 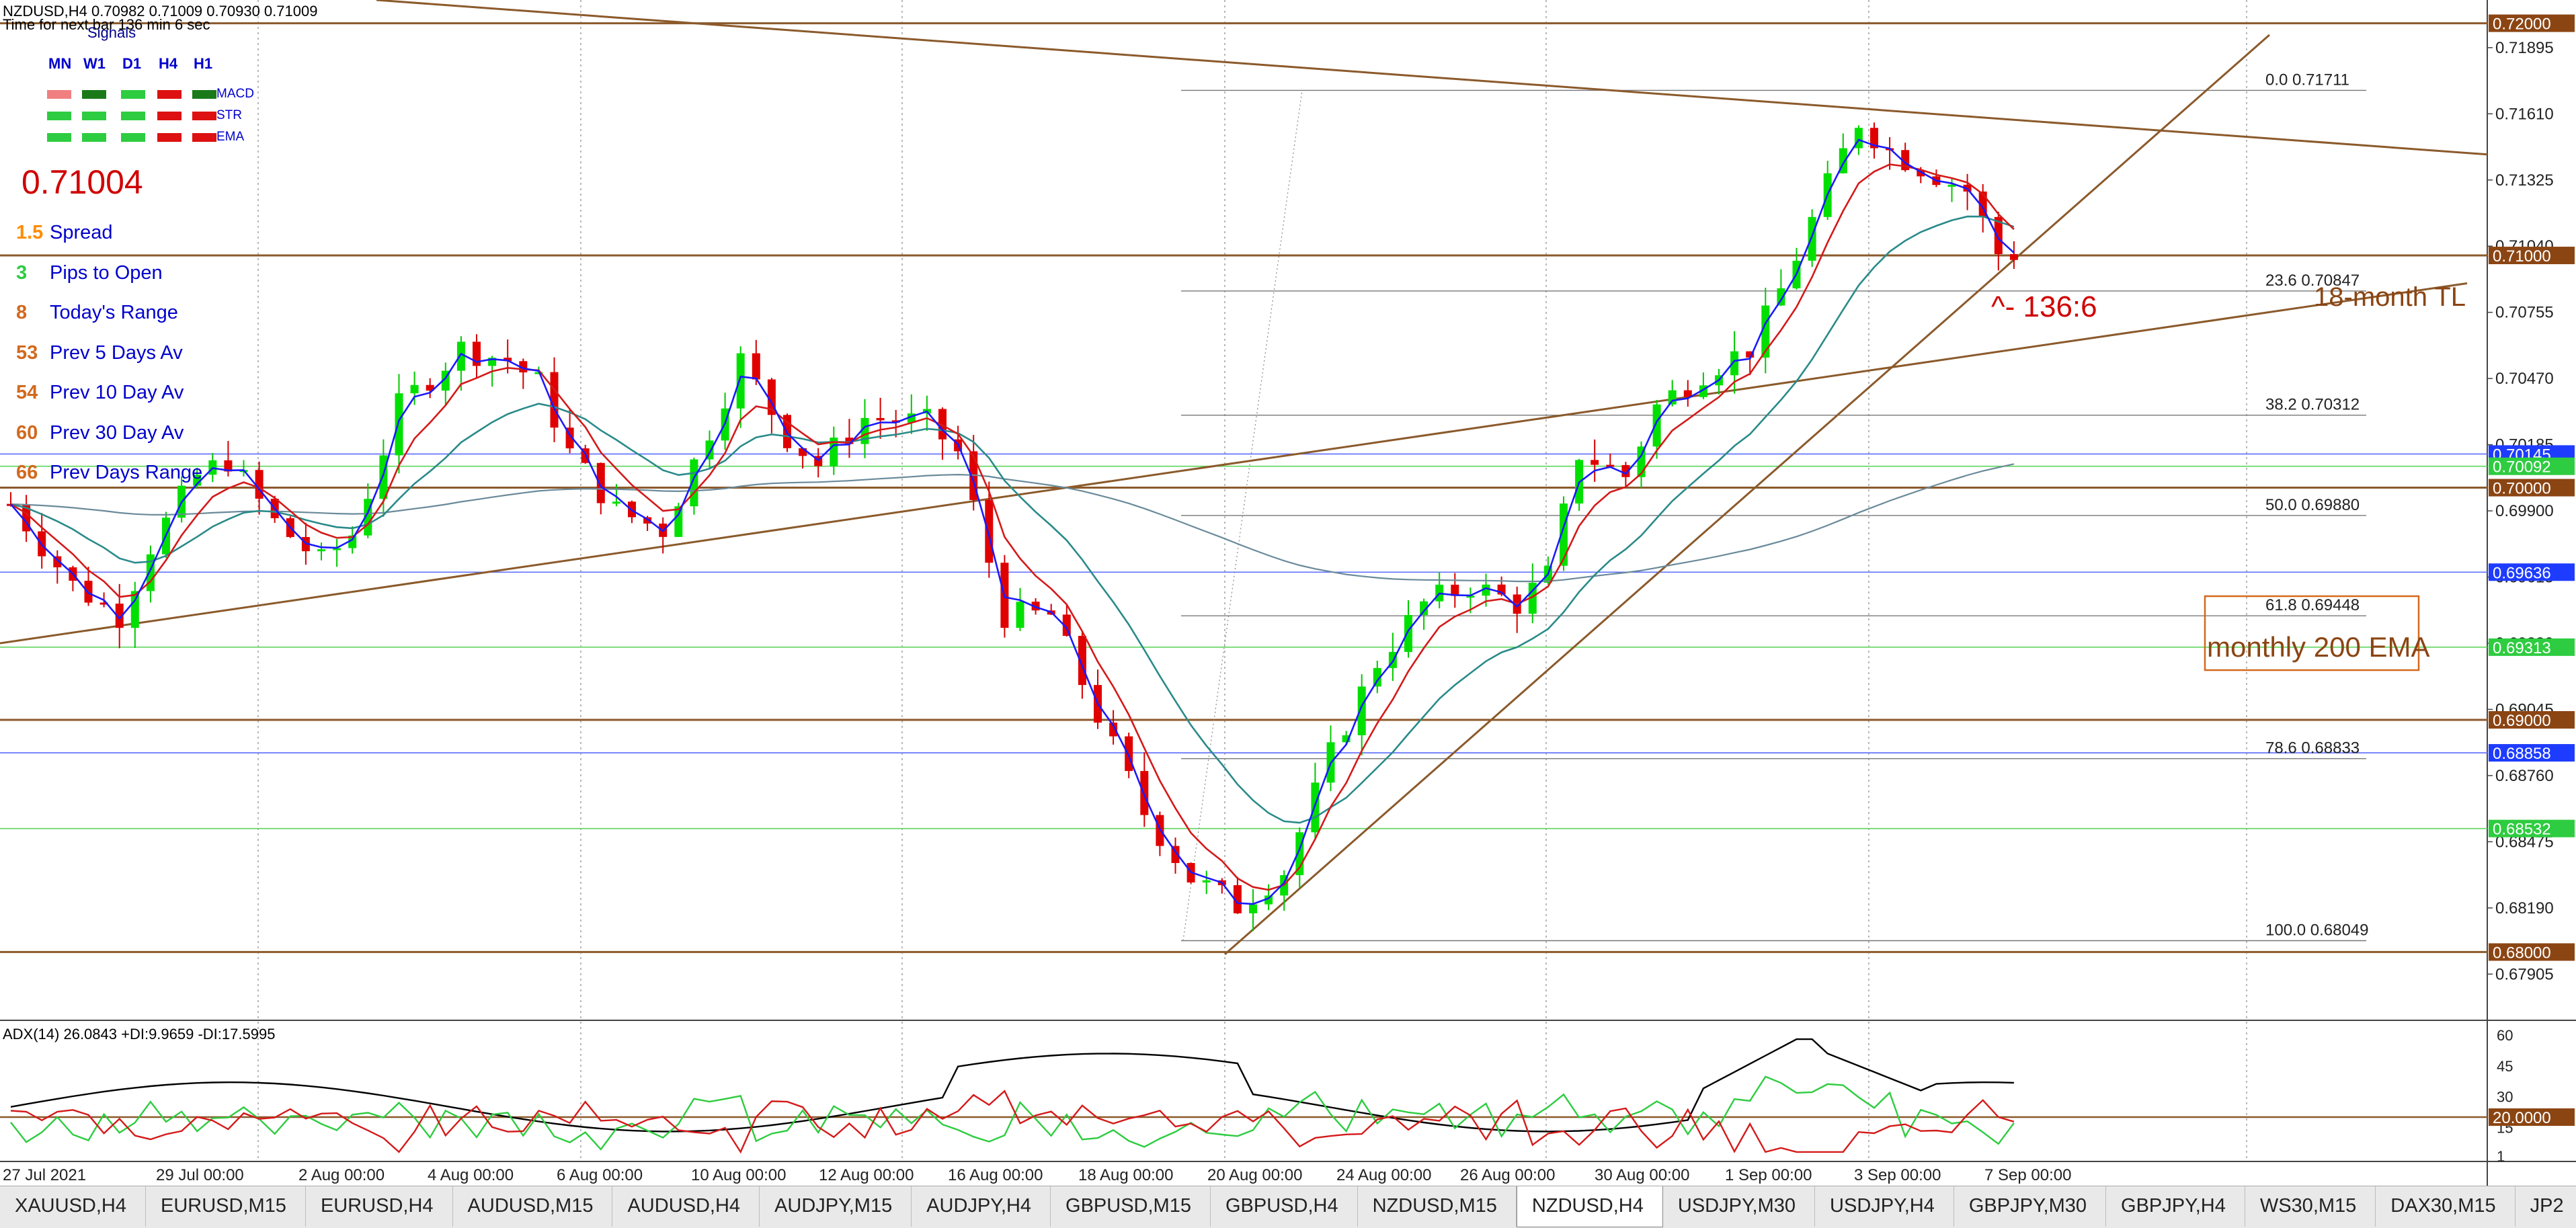 I want to click on stat-row: 8 Today's Range, so click(x=97, y=313).